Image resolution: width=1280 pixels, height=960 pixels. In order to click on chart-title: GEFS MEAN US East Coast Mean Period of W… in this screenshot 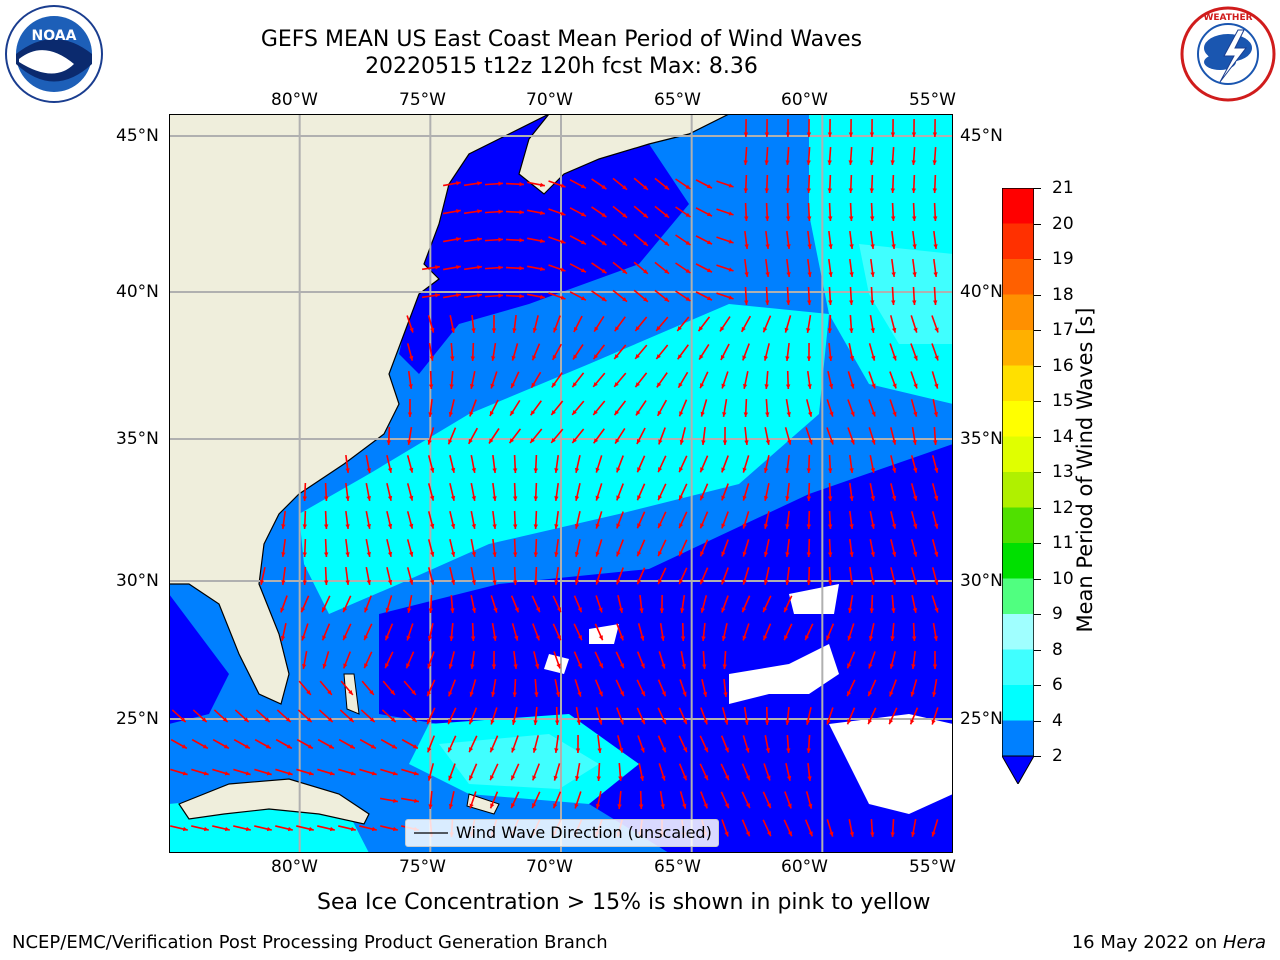, I will do `click(561, 39)`.